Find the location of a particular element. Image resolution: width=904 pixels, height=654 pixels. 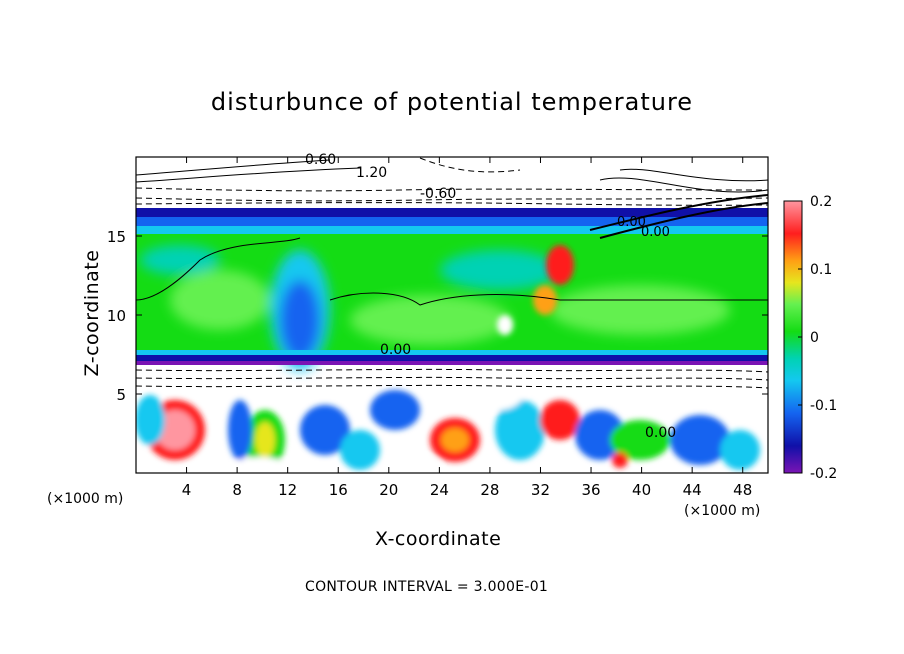

colorbar-tick-label: 0.2 is located at coordinates (821, 202).